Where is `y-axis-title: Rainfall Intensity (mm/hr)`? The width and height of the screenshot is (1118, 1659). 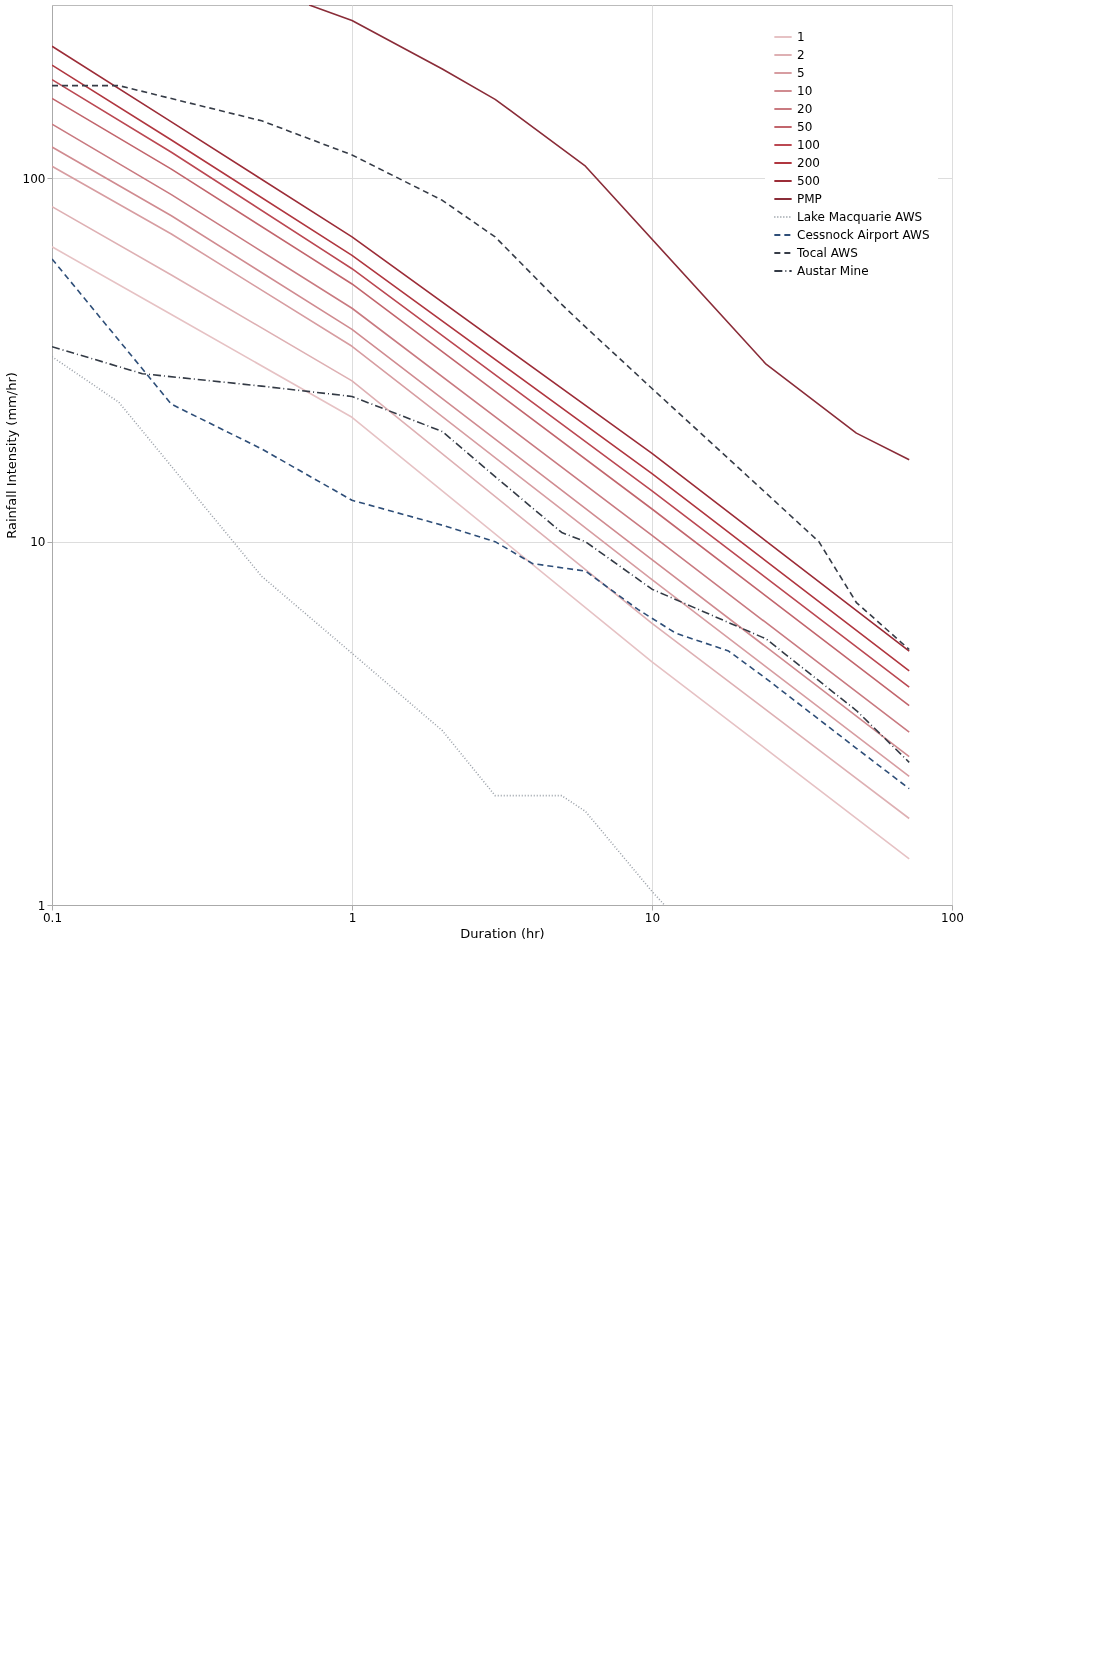
y-axis-title: Rainfall Intensity (mm/hr) is located at coordinates (11, 455).